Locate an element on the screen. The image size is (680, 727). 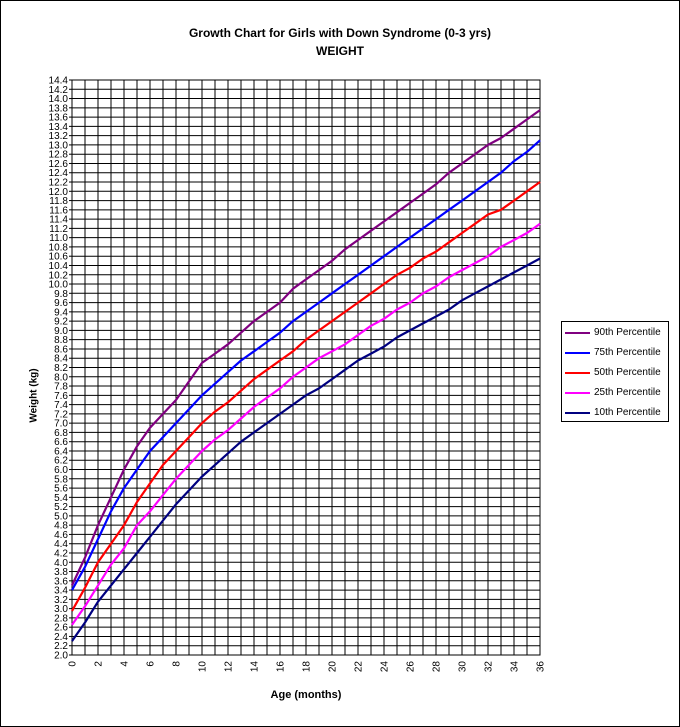
y-tick-label: 2.0 is located at coordinates (61, 656).